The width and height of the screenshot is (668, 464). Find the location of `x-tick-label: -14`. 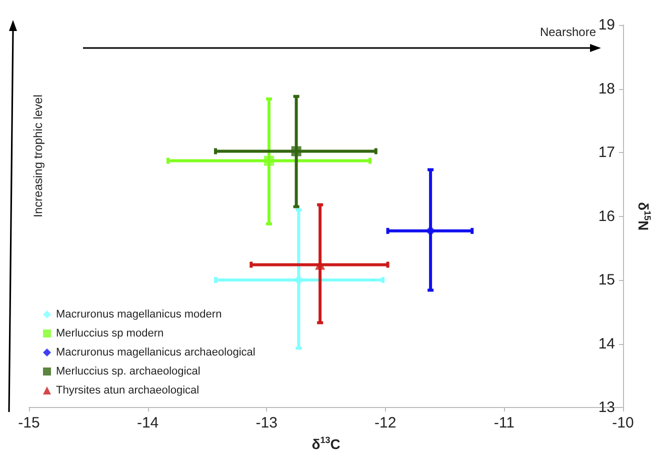

x-tick-label: -14 is located at coordinates (147, 423).